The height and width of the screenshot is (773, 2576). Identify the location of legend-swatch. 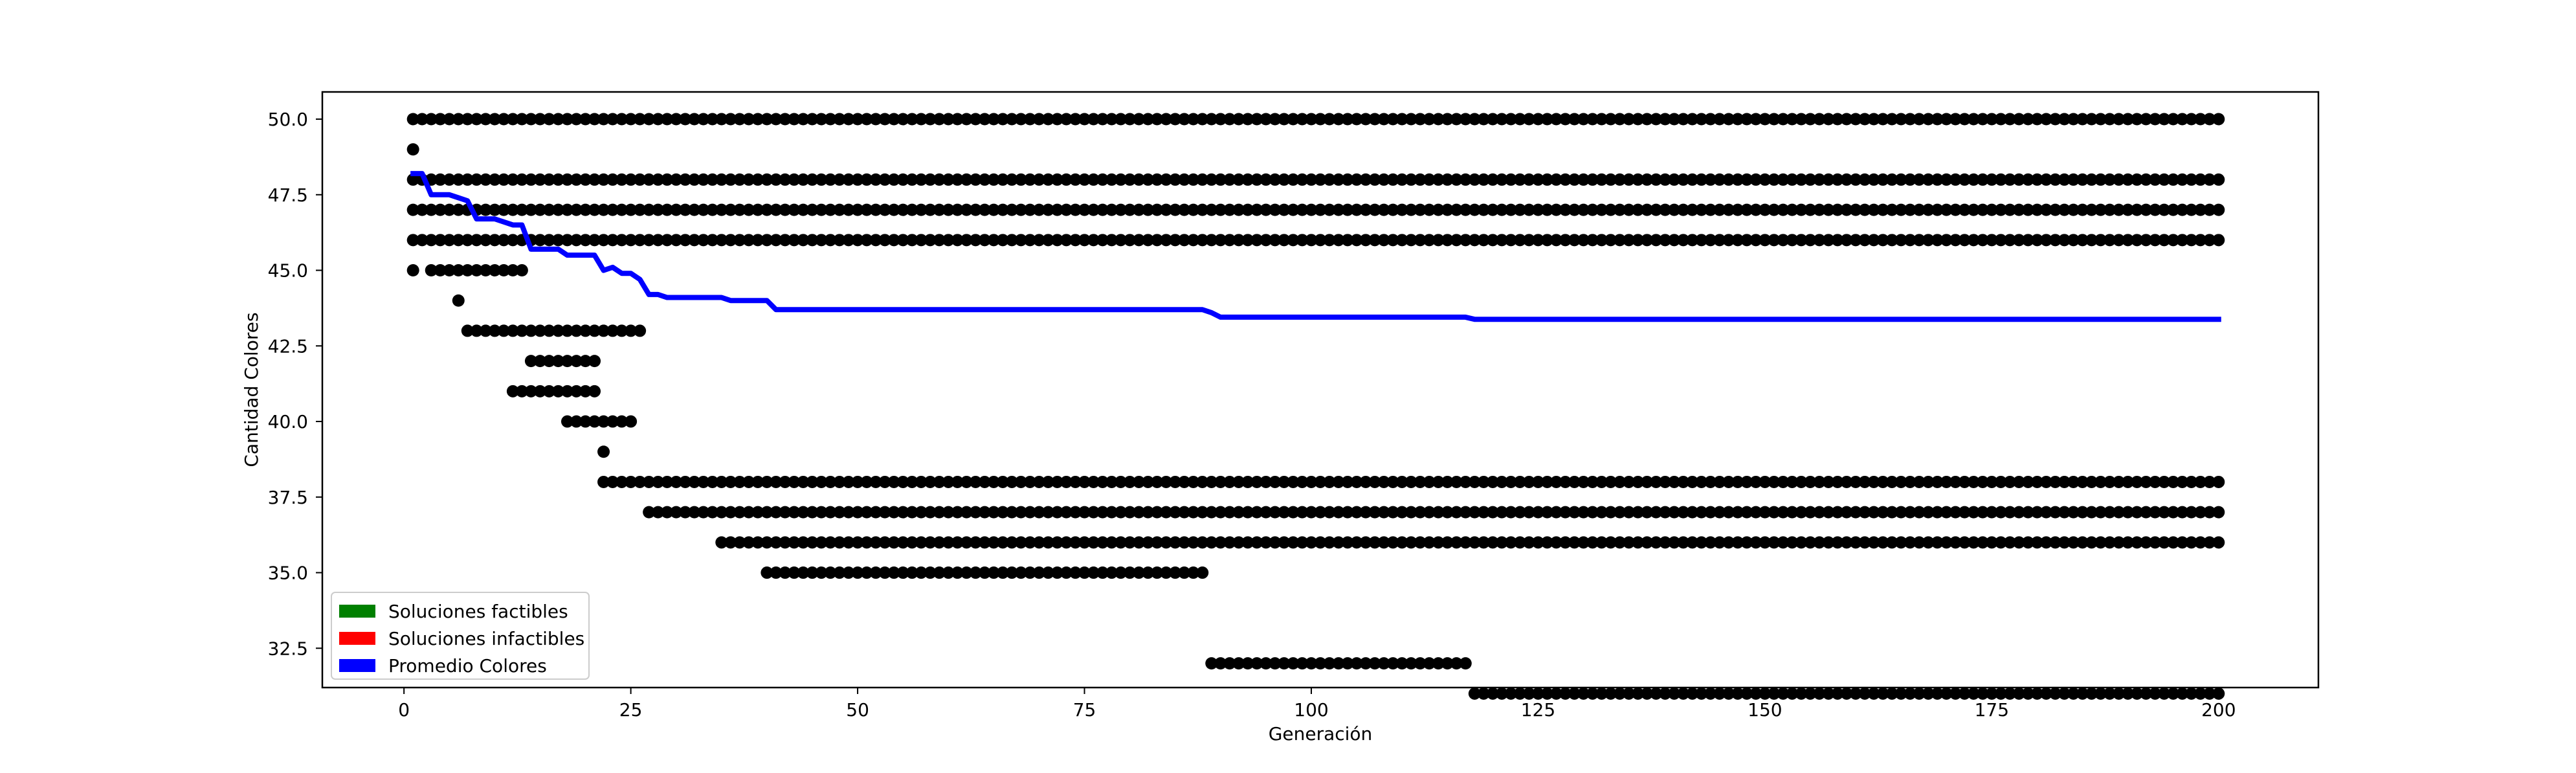
(357, 611).